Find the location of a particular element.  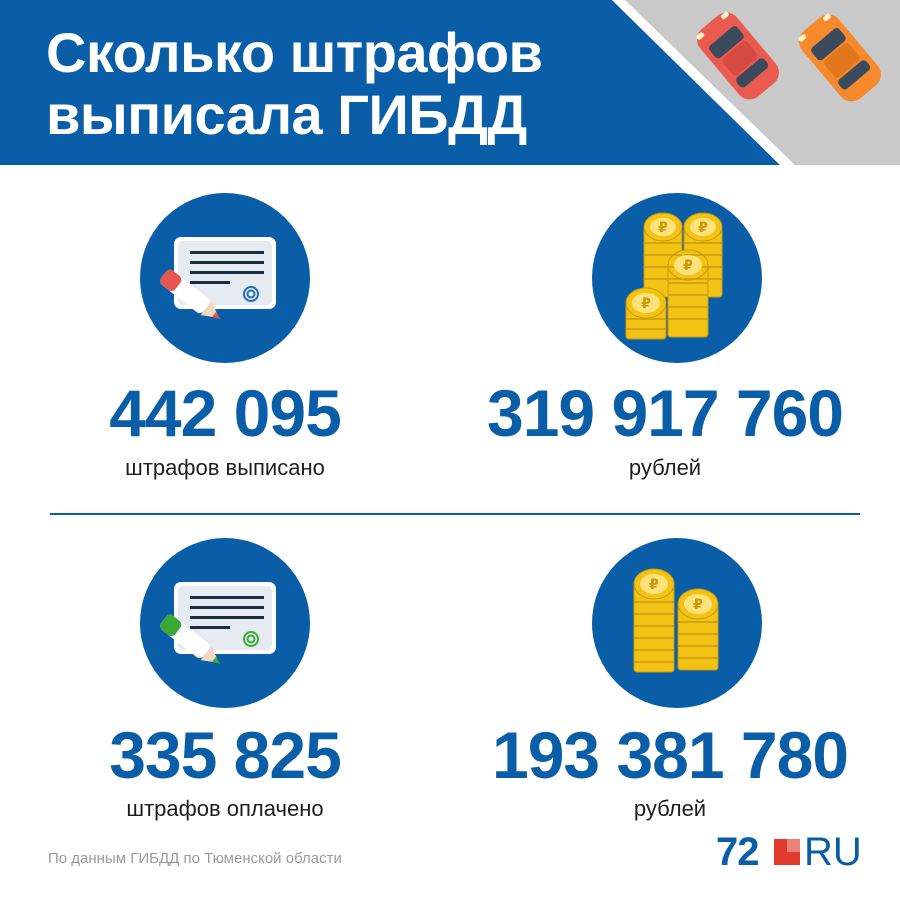

logo-suffix: RU is located at coordinates (833, 852).